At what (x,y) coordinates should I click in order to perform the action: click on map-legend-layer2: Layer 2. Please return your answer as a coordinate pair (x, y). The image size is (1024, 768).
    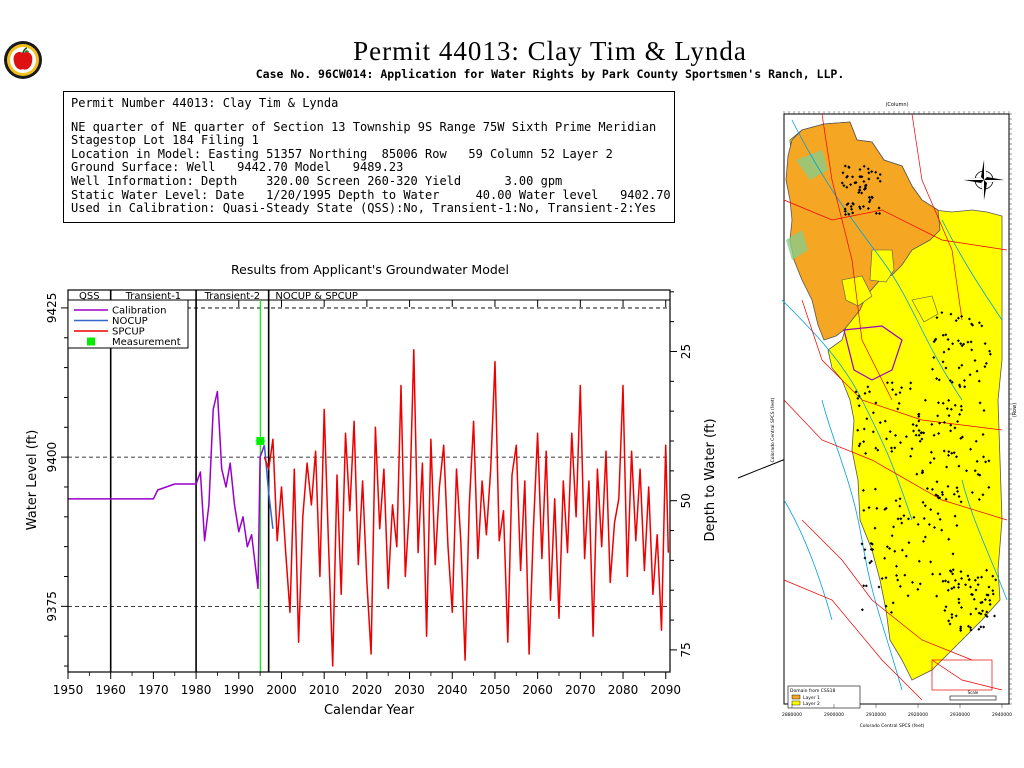
    Looking at the image, I should click on (811, 704).